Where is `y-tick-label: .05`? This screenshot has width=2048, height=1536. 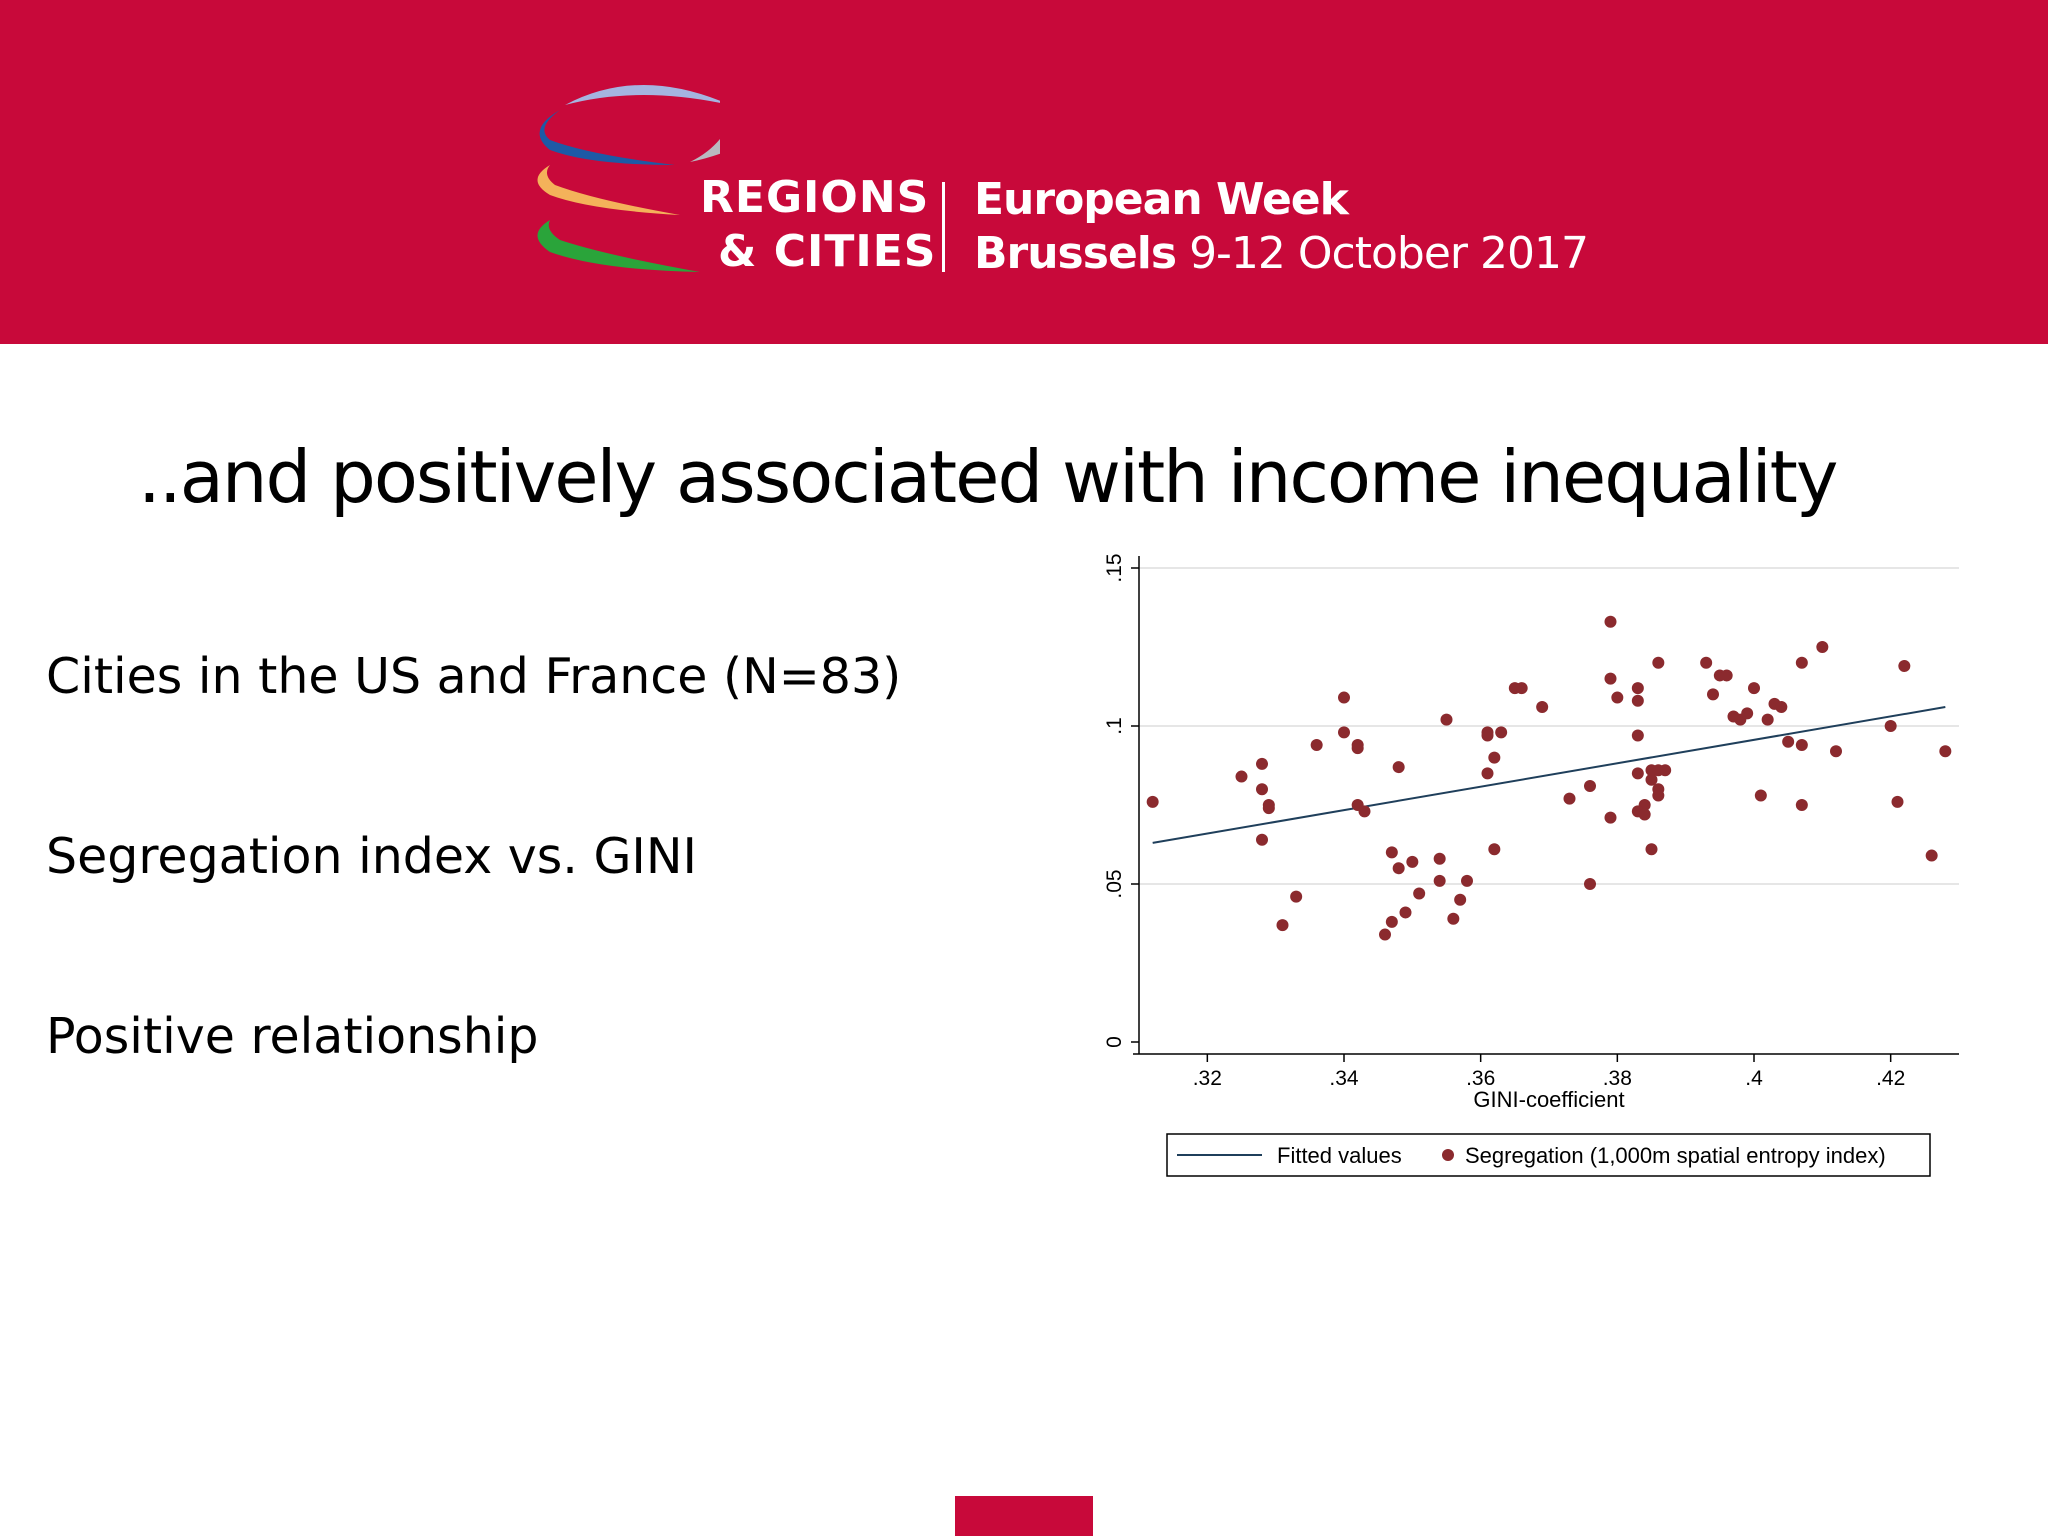
y-tick-label: .05 is located at coordinates (1114, 883).